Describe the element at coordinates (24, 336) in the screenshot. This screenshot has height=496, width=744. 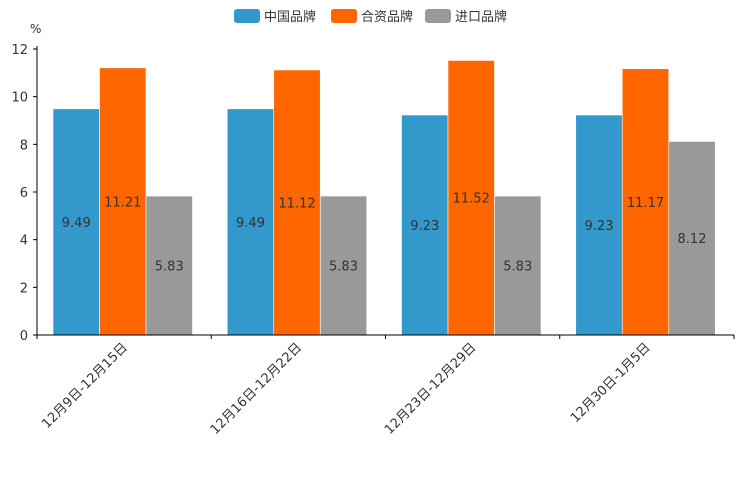
I see `y-tick-label: 0` at that location.